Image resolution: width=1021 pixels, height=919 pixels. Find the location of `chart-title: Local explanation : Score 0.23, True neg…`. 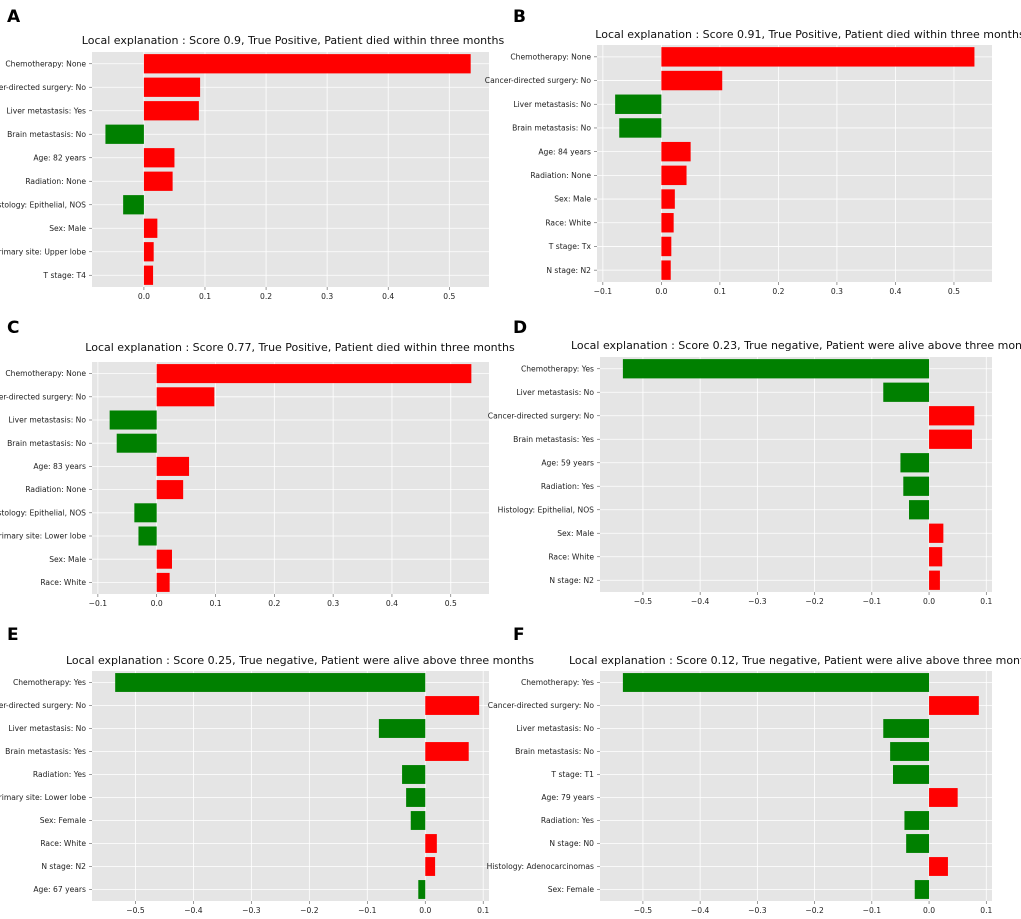

chart-title: Local explanation : Score 0.23, True neg… is located at coordinates (796, 345).